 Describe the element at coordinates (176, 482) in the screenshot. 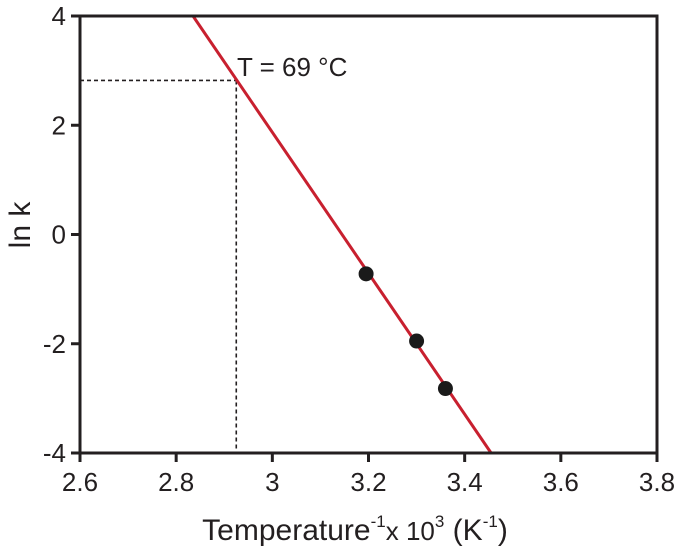

I see `x-tick-label: 2.8` at that location.